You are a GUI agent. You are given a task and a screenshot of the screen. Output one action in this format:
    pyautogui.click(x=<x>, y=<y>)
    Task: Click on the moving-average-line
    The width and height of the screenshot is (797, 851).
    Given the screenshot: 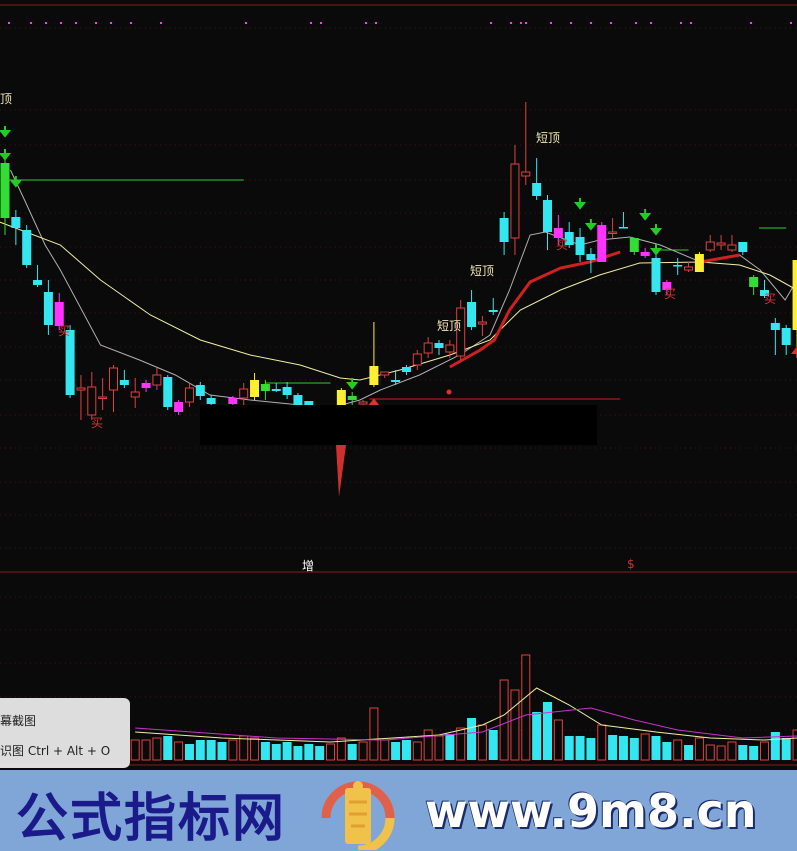 What is the action you would take?
    pyautogui.click(x=720, y=258)
    